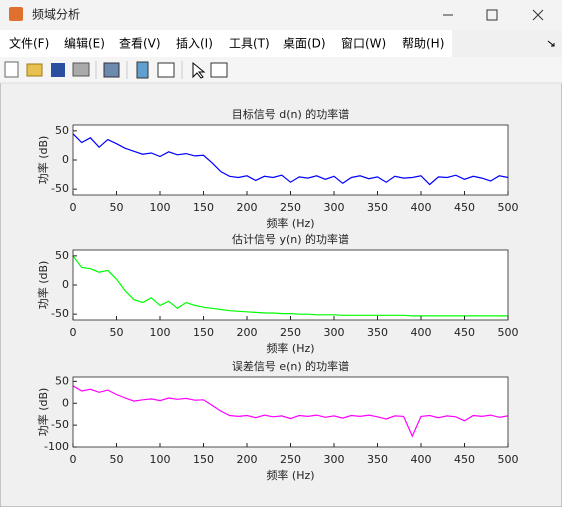 This screenshot has height=511, width=562. What do you see at coordinates (29, 43) in the screenshot?
I see `menu-item: 文件(F)` at bounding box center [29, 43].